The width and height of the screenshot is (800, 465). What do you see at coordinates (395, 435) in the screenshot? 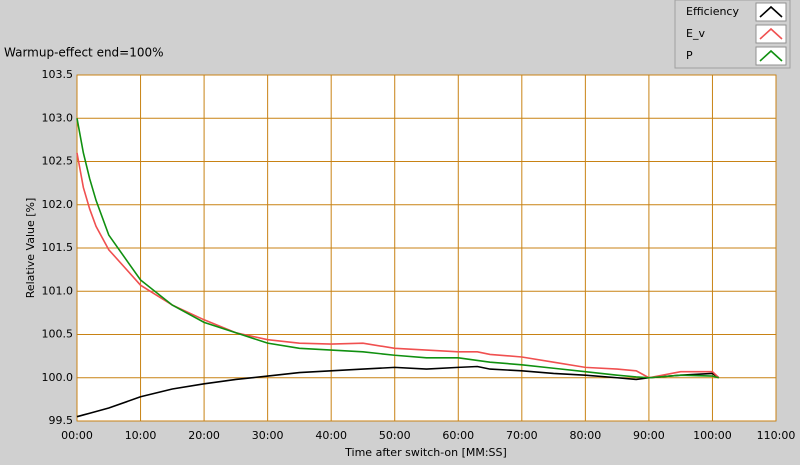
I see `x-tick-label: 50:00` at bounding box center [395, 435].